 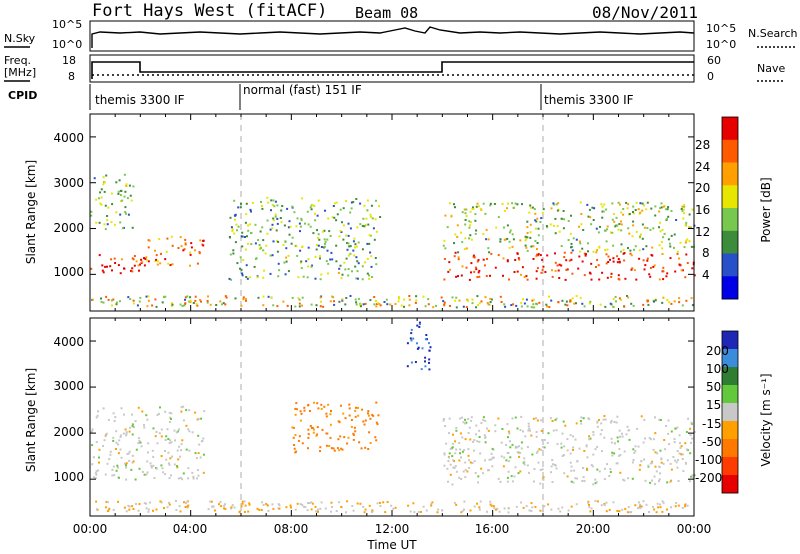 What do you see at coordinates (68, 432) in the screenshot?
I see `velocity-ytick-2000: 2000` at bounding box center [68, 432].